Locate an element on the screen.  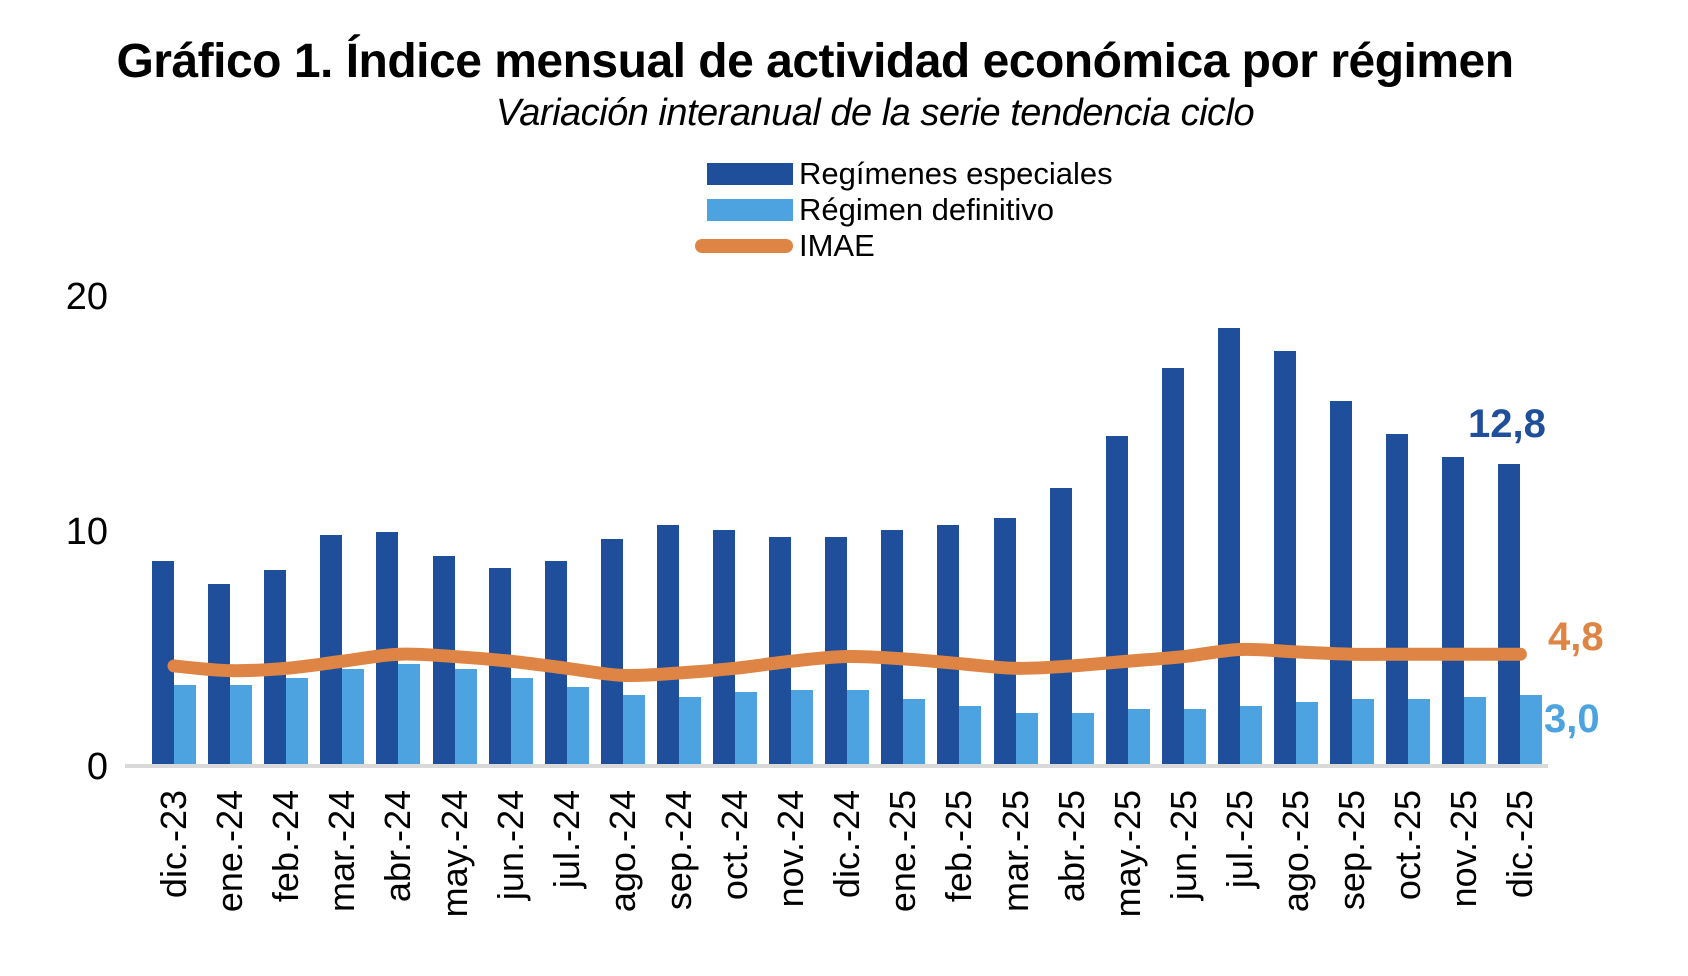
legend-swatch-regimenes-especiales is located at coordinates (750, 174).